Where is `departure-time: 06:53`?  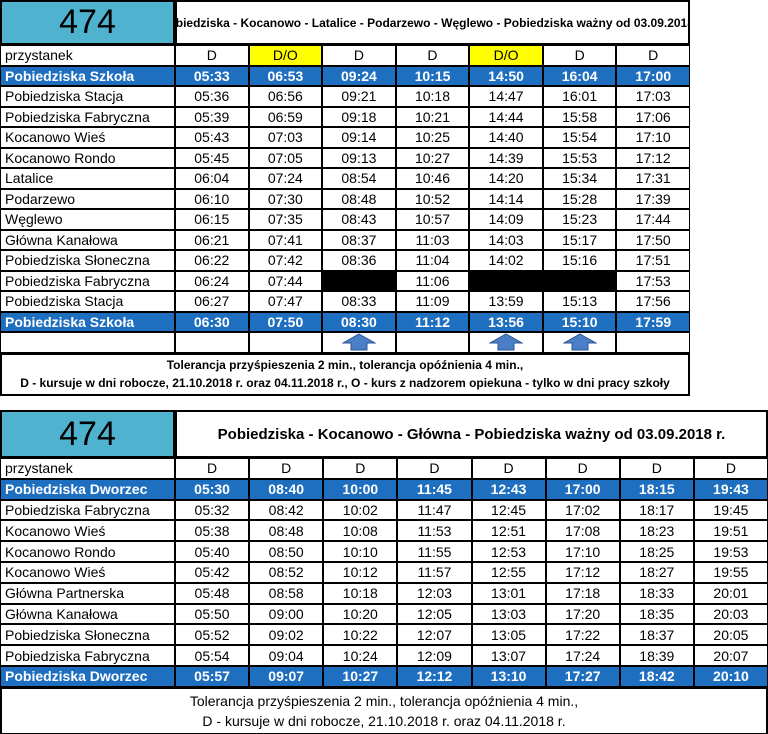 departure-time: 06:53 is located at coordinates (285, 75).